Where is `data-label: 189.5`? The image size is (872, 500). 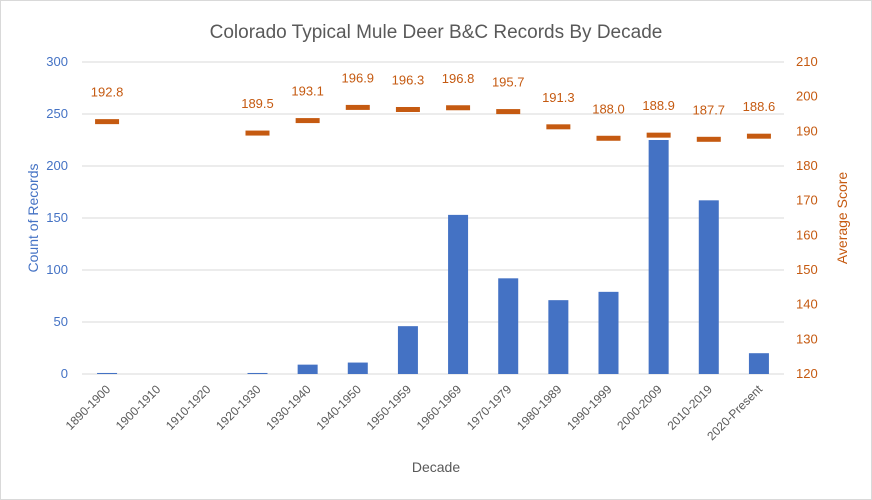
data-label: 189.5 is located at coordinates (257, 103).